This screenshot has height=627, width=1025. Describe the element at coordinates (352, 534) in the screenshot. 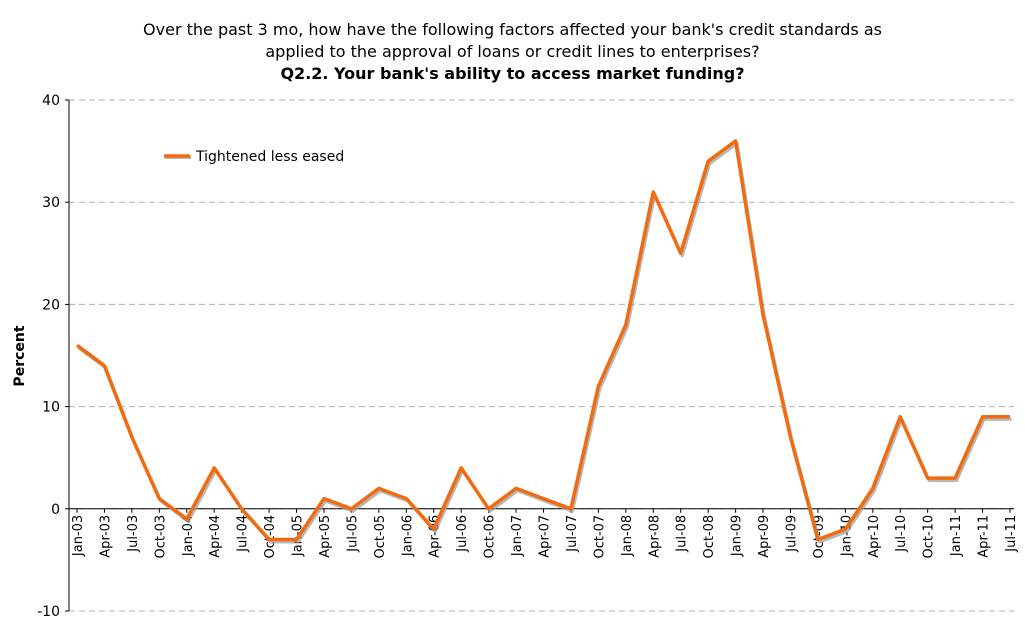

I see `x-tick-label: Jul-05` at that location.